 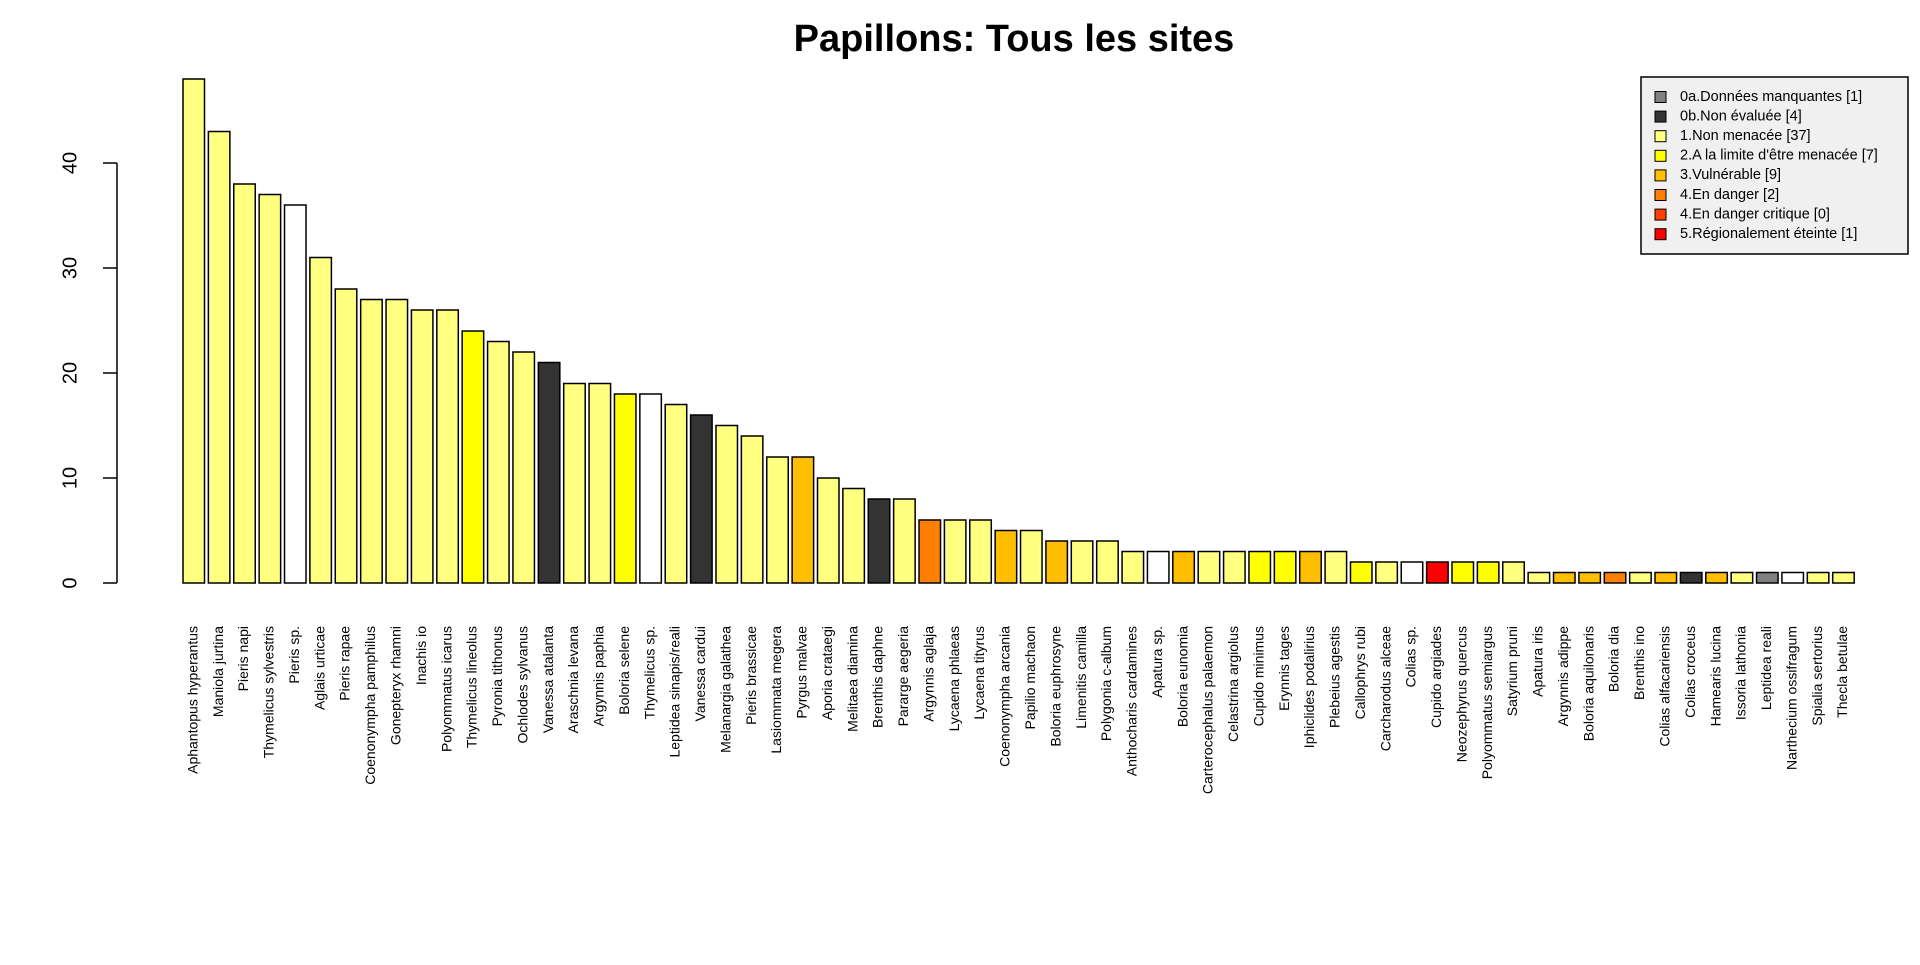 What do you see at coordinates (1639, 663) in the screenshot?
I see `x-tick-label: Brenthis ino` at bounding box center [1639, 663].